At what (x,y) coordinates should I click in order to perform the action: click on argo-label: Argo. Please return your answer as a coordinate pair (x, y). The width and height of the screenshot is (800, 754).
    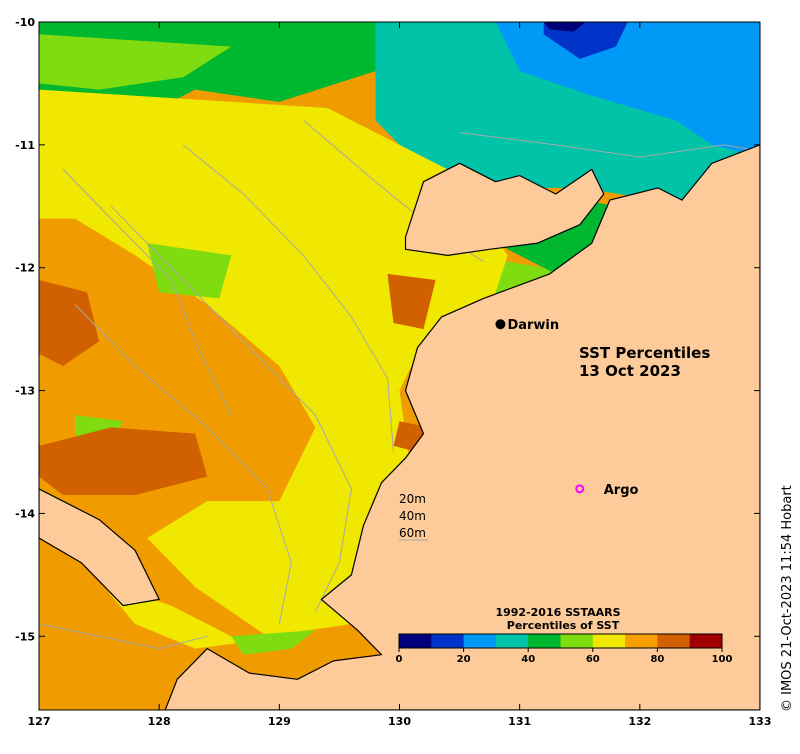
    Looking at the image, I should click on (621, 490).